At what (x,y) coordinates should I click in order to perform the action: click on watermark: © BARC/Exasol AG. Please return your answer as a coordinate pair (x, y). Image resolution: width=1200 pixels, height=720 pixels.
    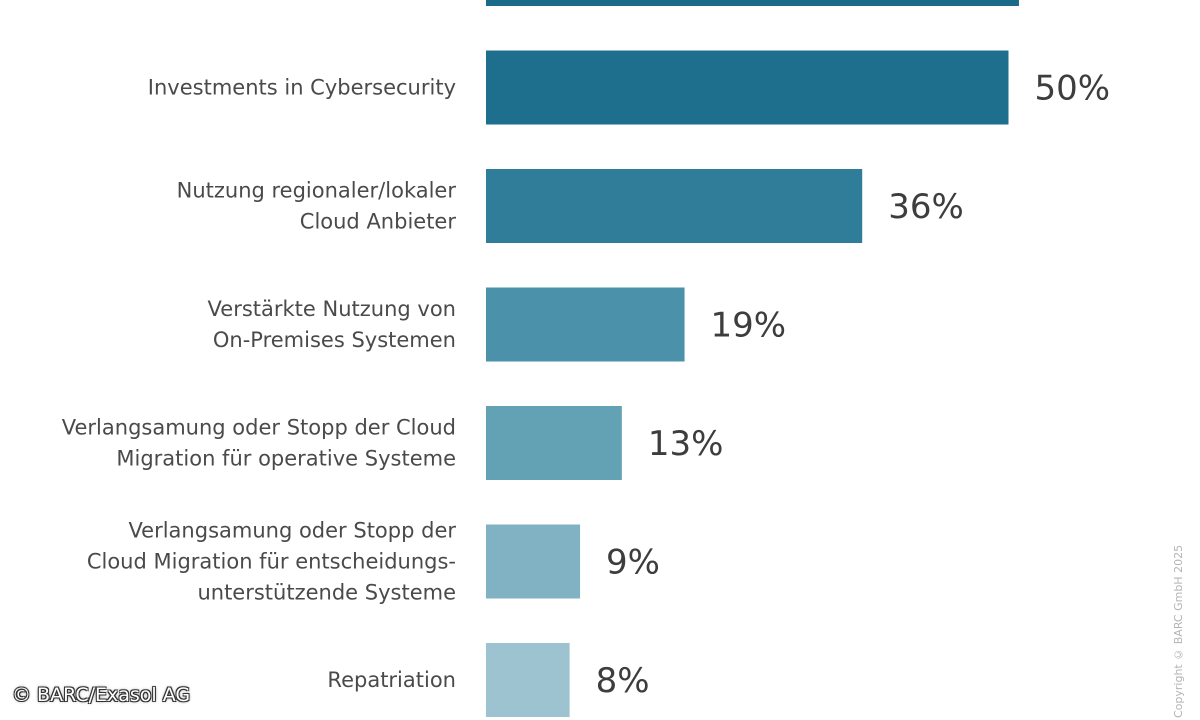
    Looking at the image, I should click on (101, 695).